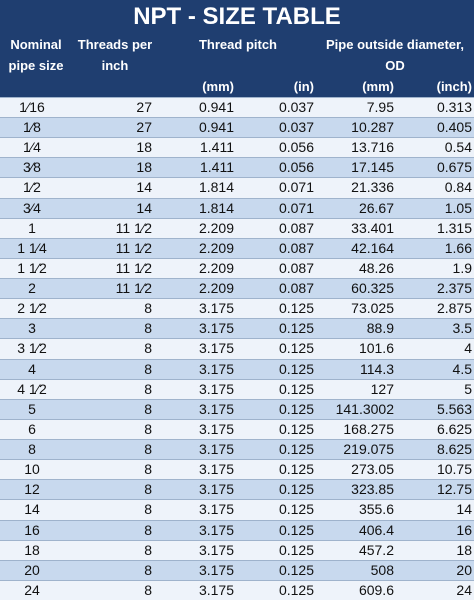  What do you see at coordinates (454, 288) in the screenshot?
I see `table-cell: 2.375` at bounding box center [454, 288].